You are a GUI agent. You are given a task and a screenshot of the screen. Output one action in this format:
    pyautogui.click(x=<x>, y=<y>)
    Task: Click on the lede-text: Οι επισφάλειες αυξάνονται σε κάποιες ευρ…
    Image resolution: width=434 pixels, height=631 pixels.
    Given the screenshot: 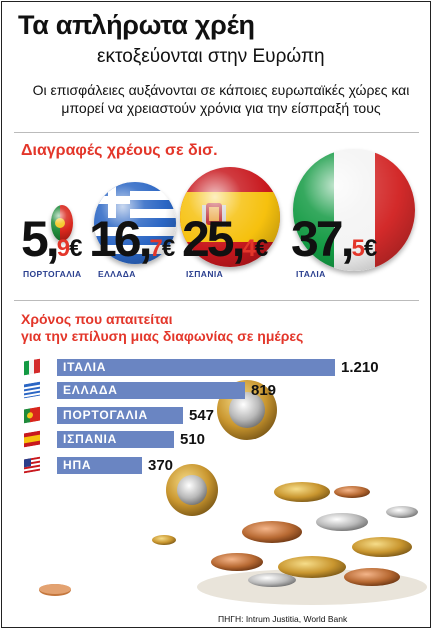 What is the action you would take?
    pyautogui.click(x=221, y=99)
    